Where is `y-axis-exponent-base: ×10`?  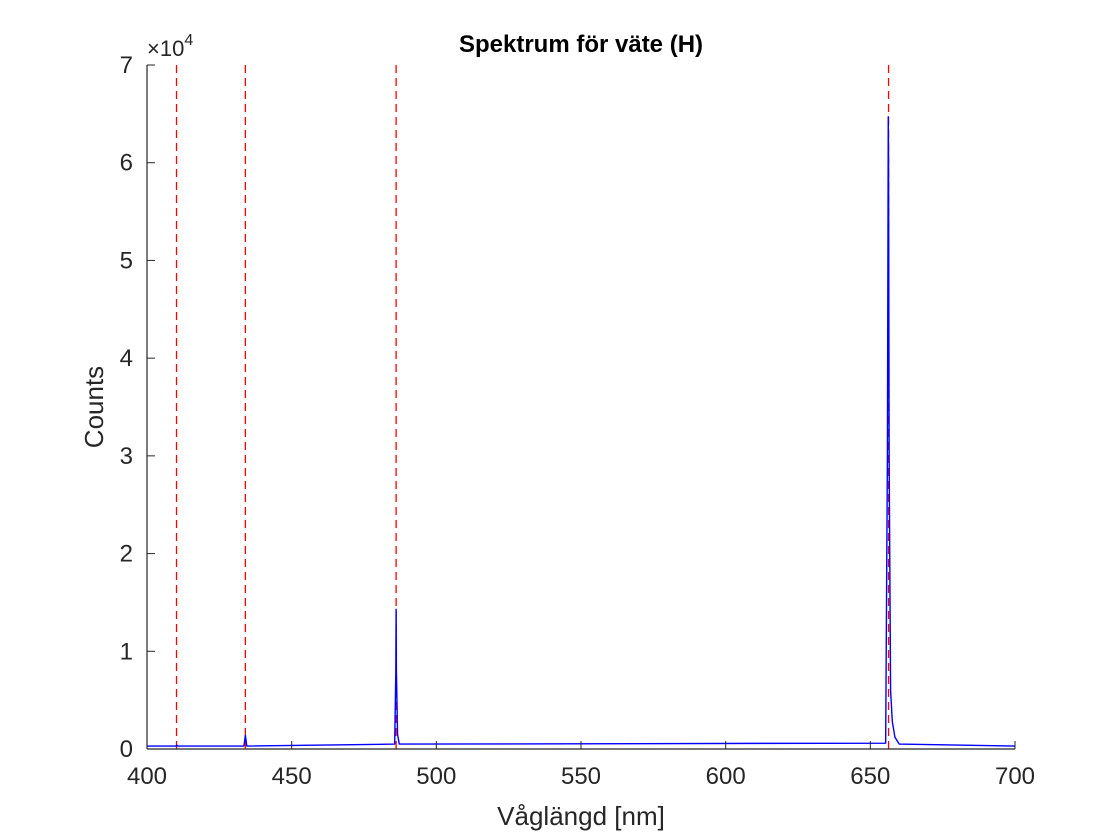 y-axis-exponent-base: ×10 is located at coordinates (165, 48).